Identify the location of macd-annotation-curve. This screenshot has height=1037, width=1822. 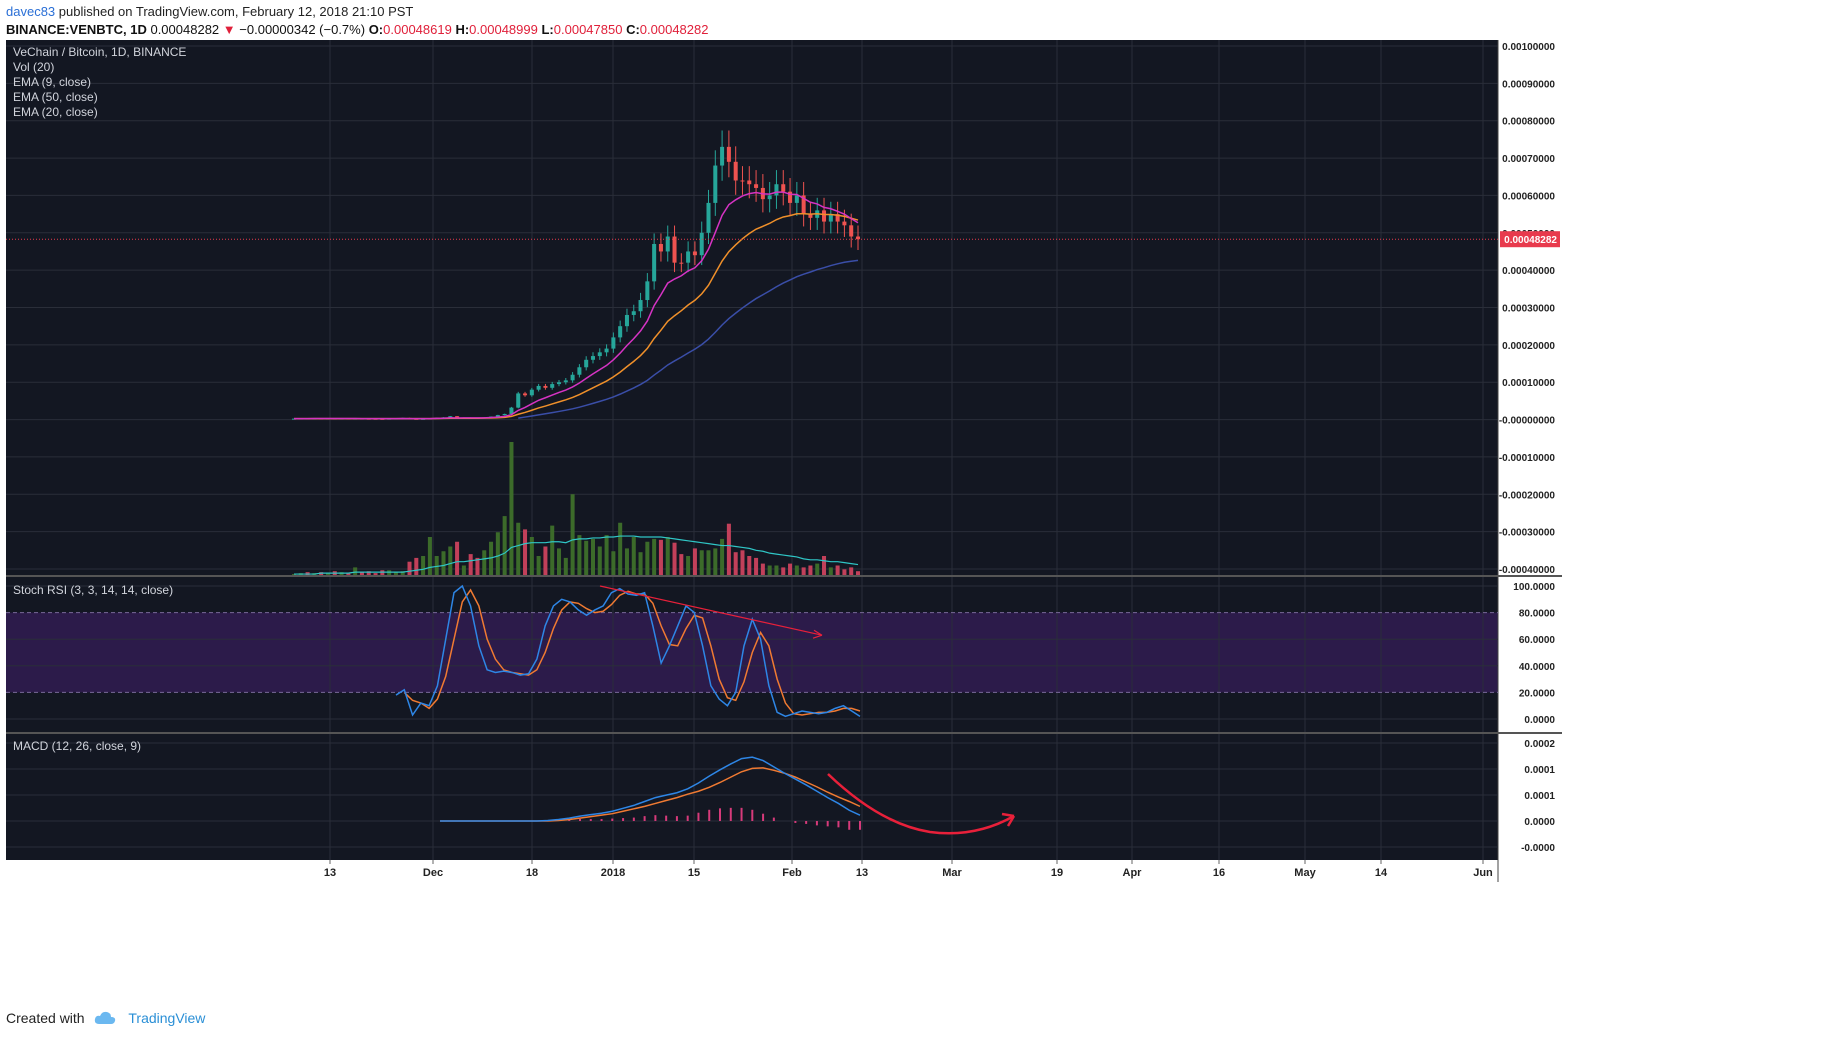
(921, 804).